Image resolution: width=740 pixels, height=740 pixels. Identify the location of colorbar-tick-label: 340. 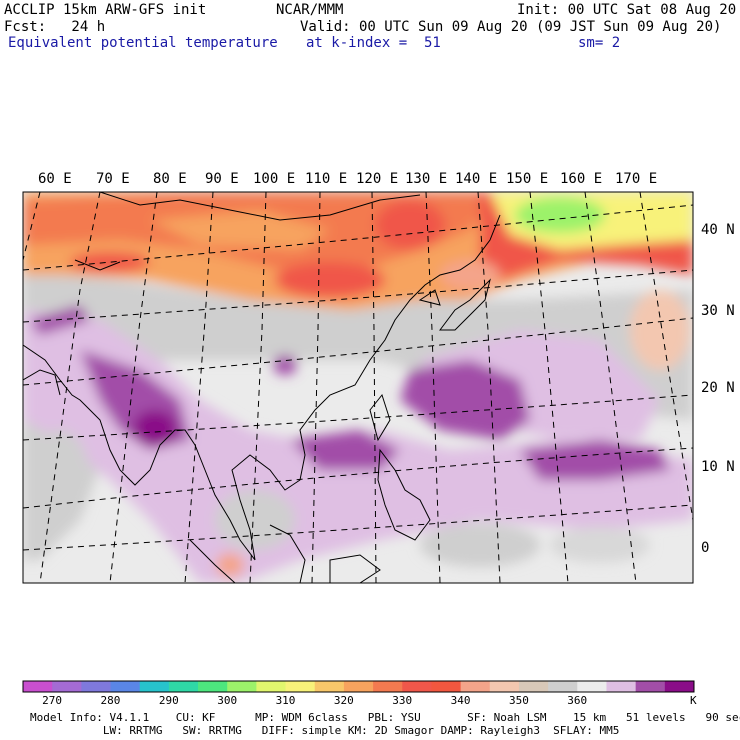
(460, 700).